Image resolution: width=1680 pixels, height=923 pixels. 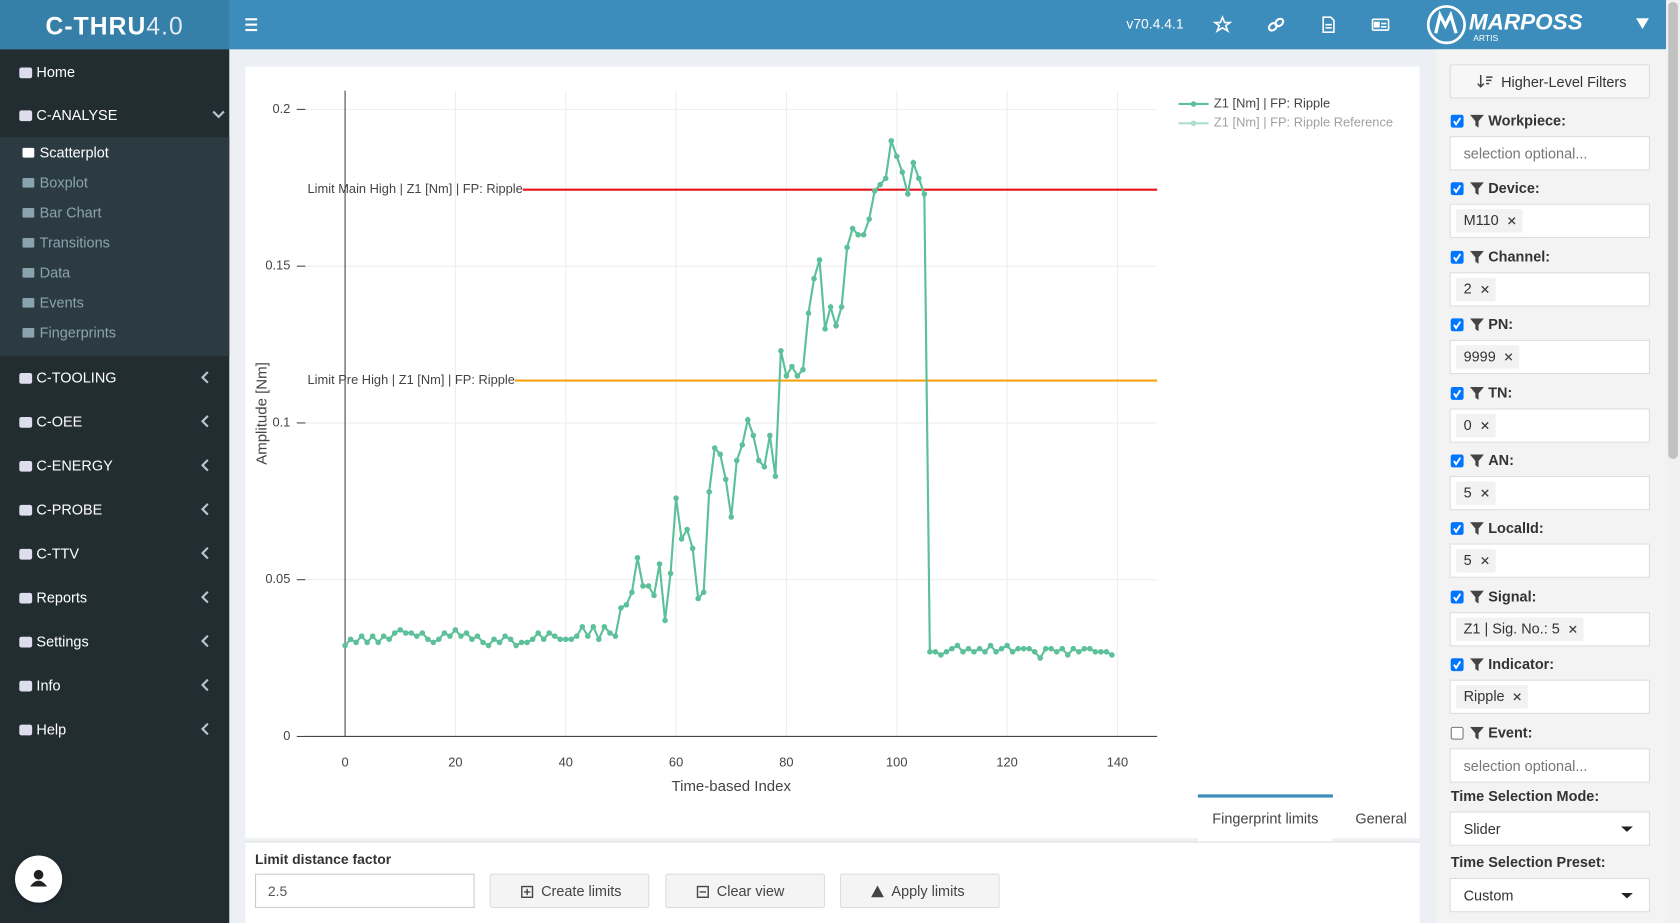 What do you see at coordinates (920, 890) in the screenshot?
I see `button: Apply limits` at bounding box center [920, 890].